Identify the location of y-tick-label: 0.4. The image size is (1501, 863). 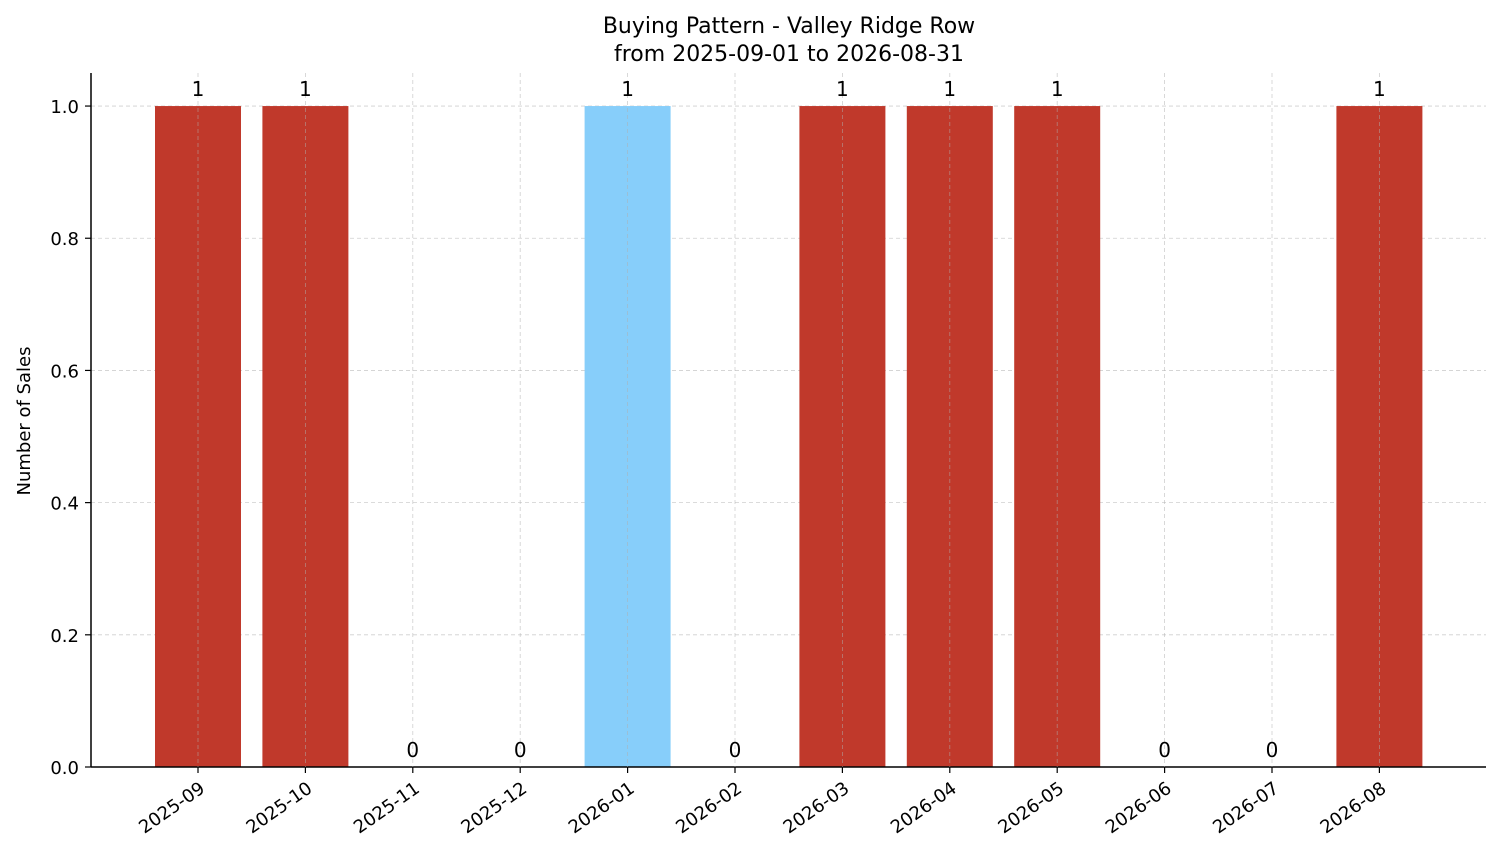
(64, 504).